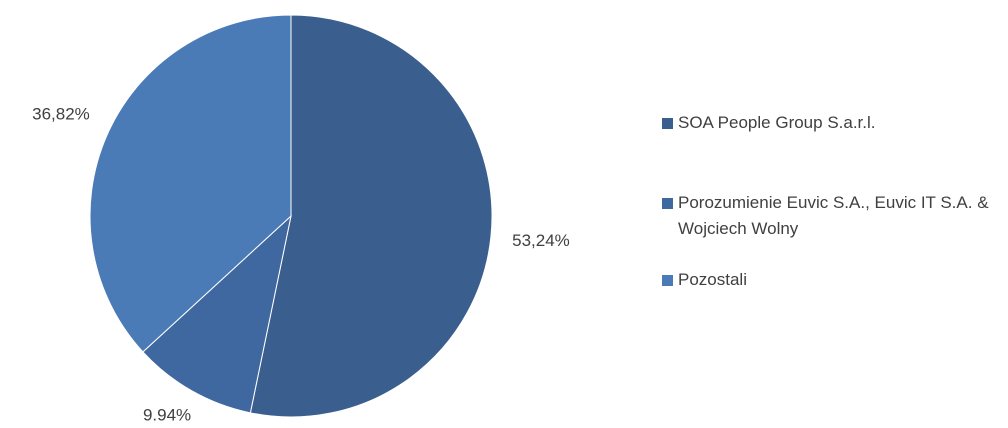 The height and width of the screenshot is (428, 1008). I want to click on legend-label: Pozostali, so click(712, 279).